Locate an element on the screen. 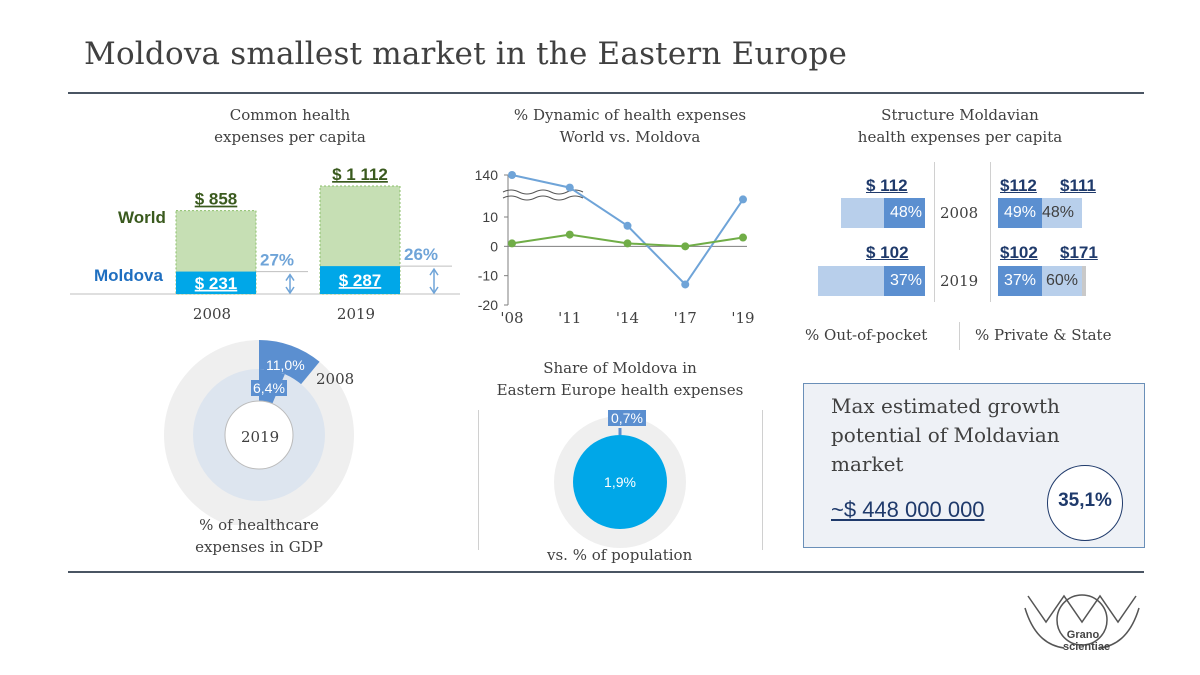 This screenshot has height=675, width=1200. share-arrowhead-top-2008 is located at coordinates (290, 277).